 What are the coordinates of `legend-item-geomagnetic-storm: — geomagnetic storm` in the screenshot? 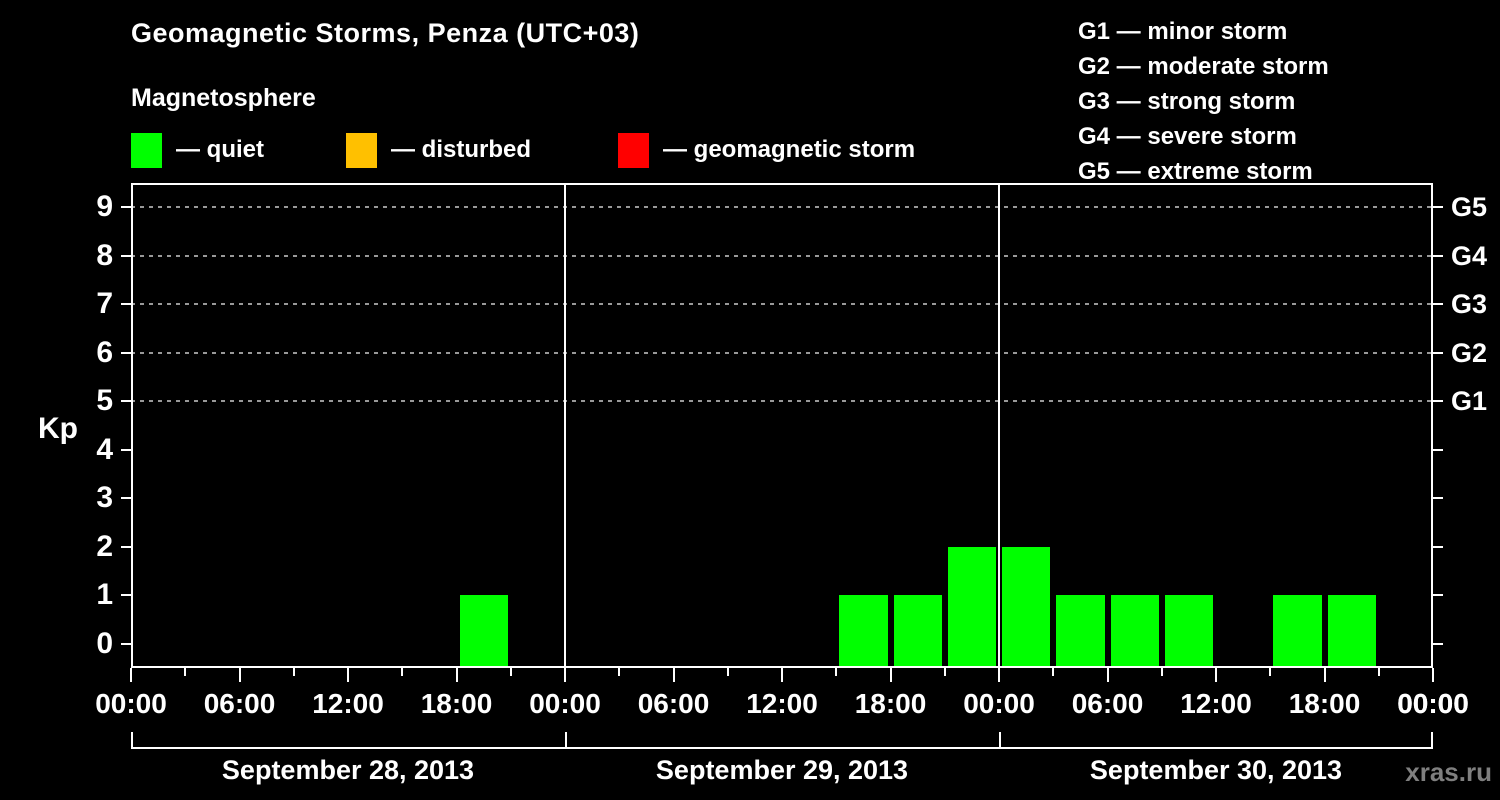 It's located at (766, 150).